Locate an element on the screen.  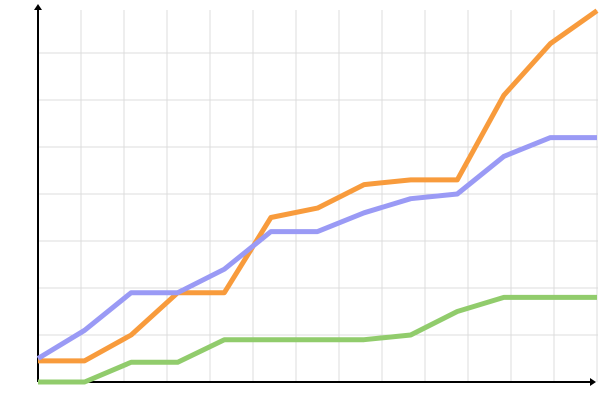
x-axis-arrow-icon is located at coordinates (593, 382).